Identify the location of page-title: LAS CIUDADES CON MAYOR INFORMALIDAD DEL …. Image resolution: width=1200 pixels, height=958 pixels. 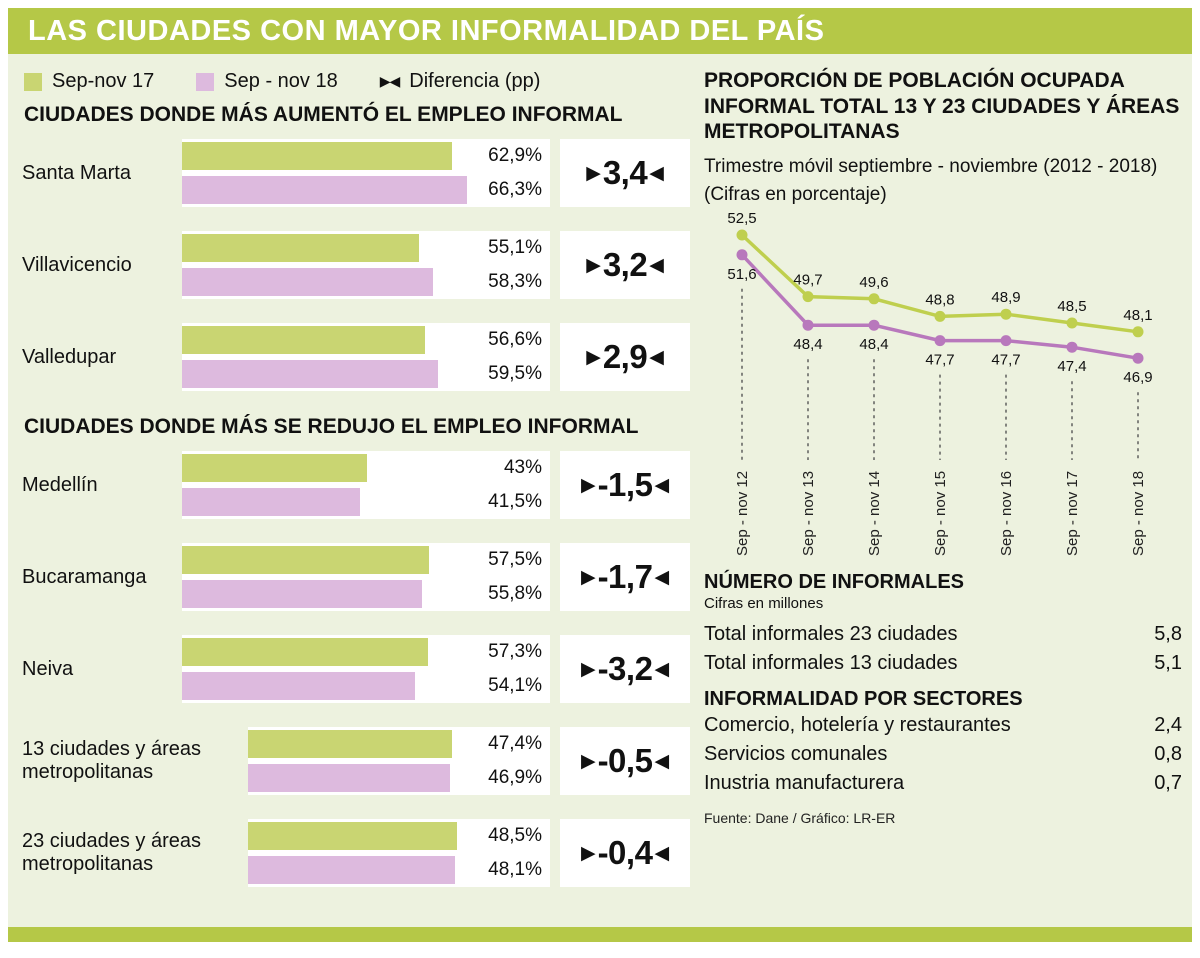
(426, 30).